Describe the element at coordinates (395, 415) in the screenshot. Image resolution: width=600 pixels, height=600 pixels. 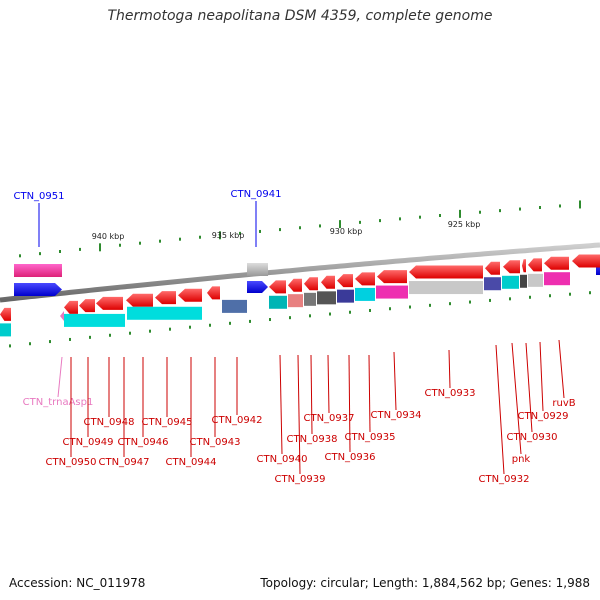
I see `gene-label: CTN_0934` at that location.